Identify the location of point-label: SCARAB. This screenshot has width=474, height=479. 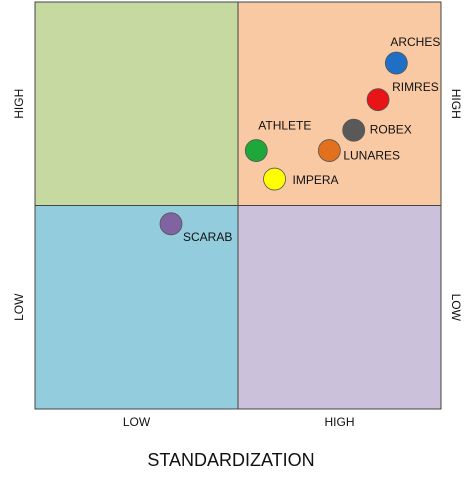
(207, 237).